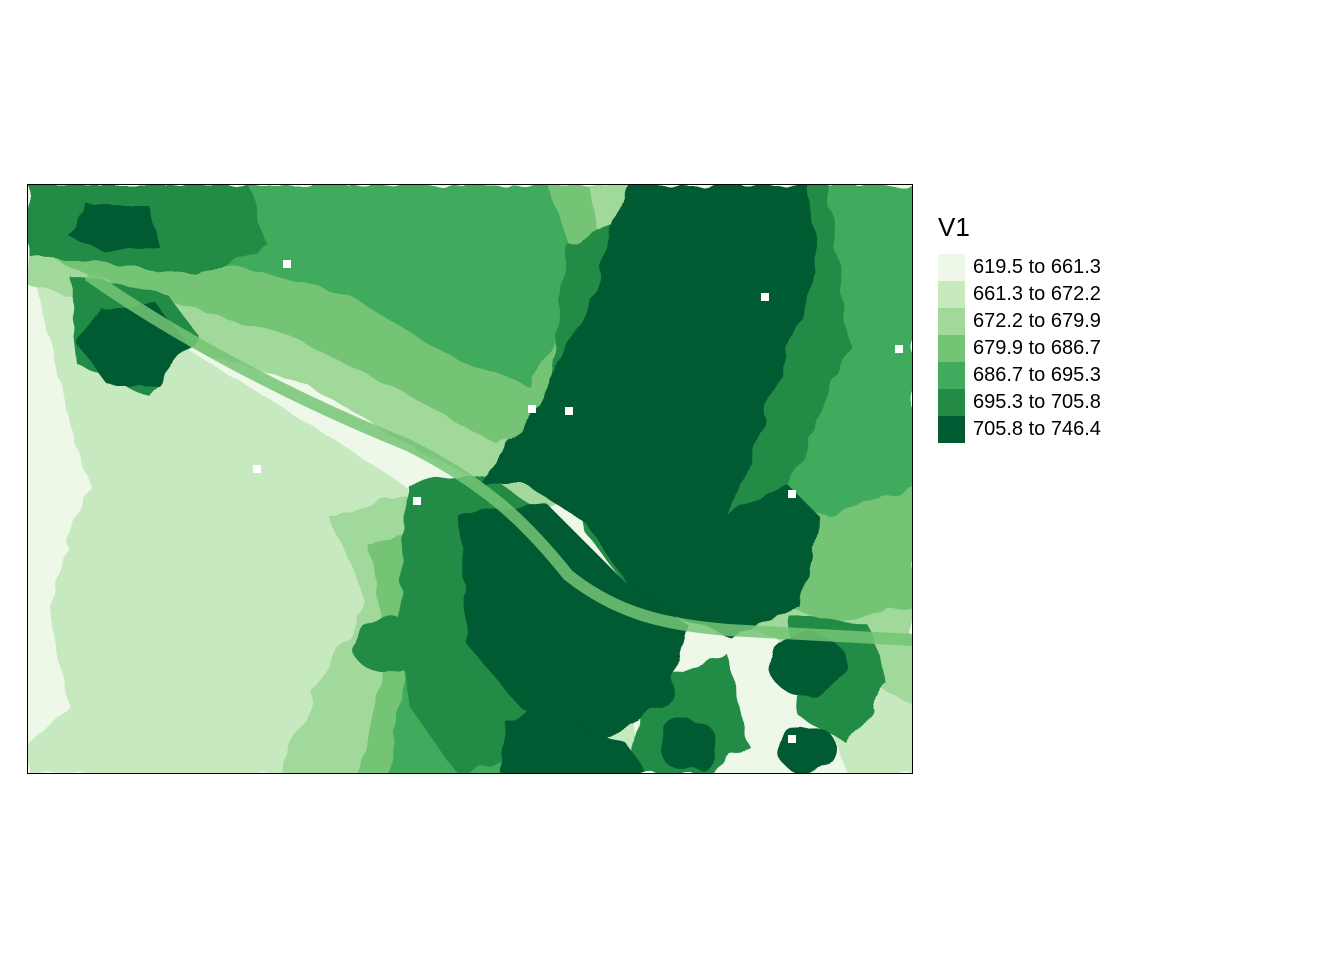 The image size is (1344, 960). I want to click on legend-label: 661.3 to 672.2, so click(1037, 294).